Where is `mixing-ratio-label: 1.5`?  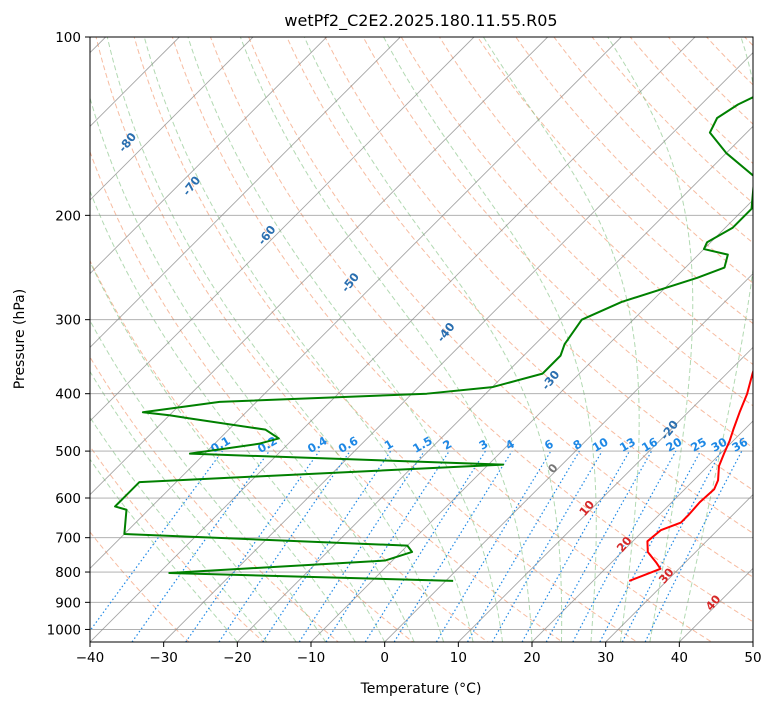
mixing-ratio-label: 1.5 is located at coordinates (422, 444).